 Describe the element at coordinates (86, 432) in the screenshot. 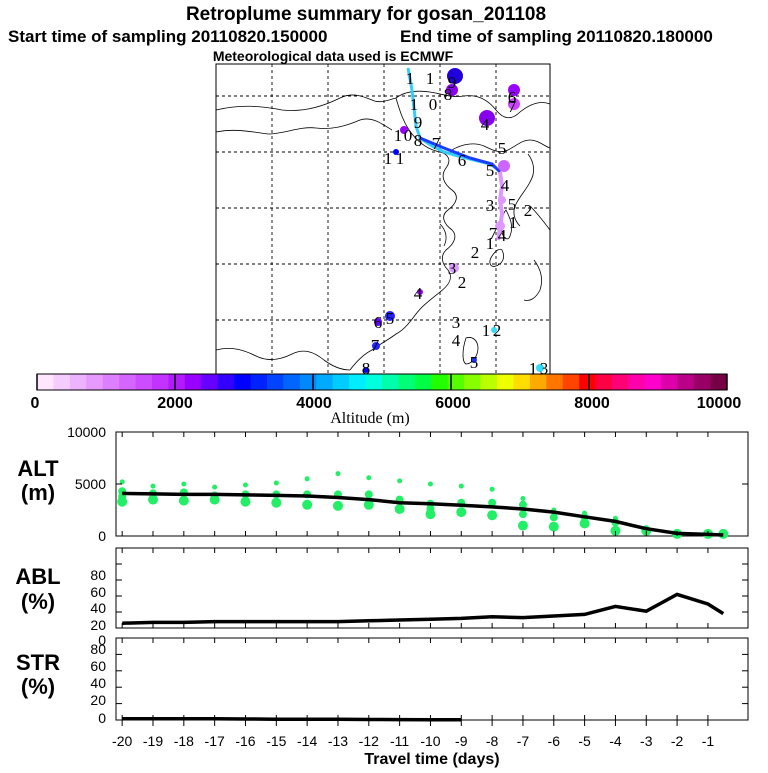

I see `alt-ytick-10000: 10000` at that location.